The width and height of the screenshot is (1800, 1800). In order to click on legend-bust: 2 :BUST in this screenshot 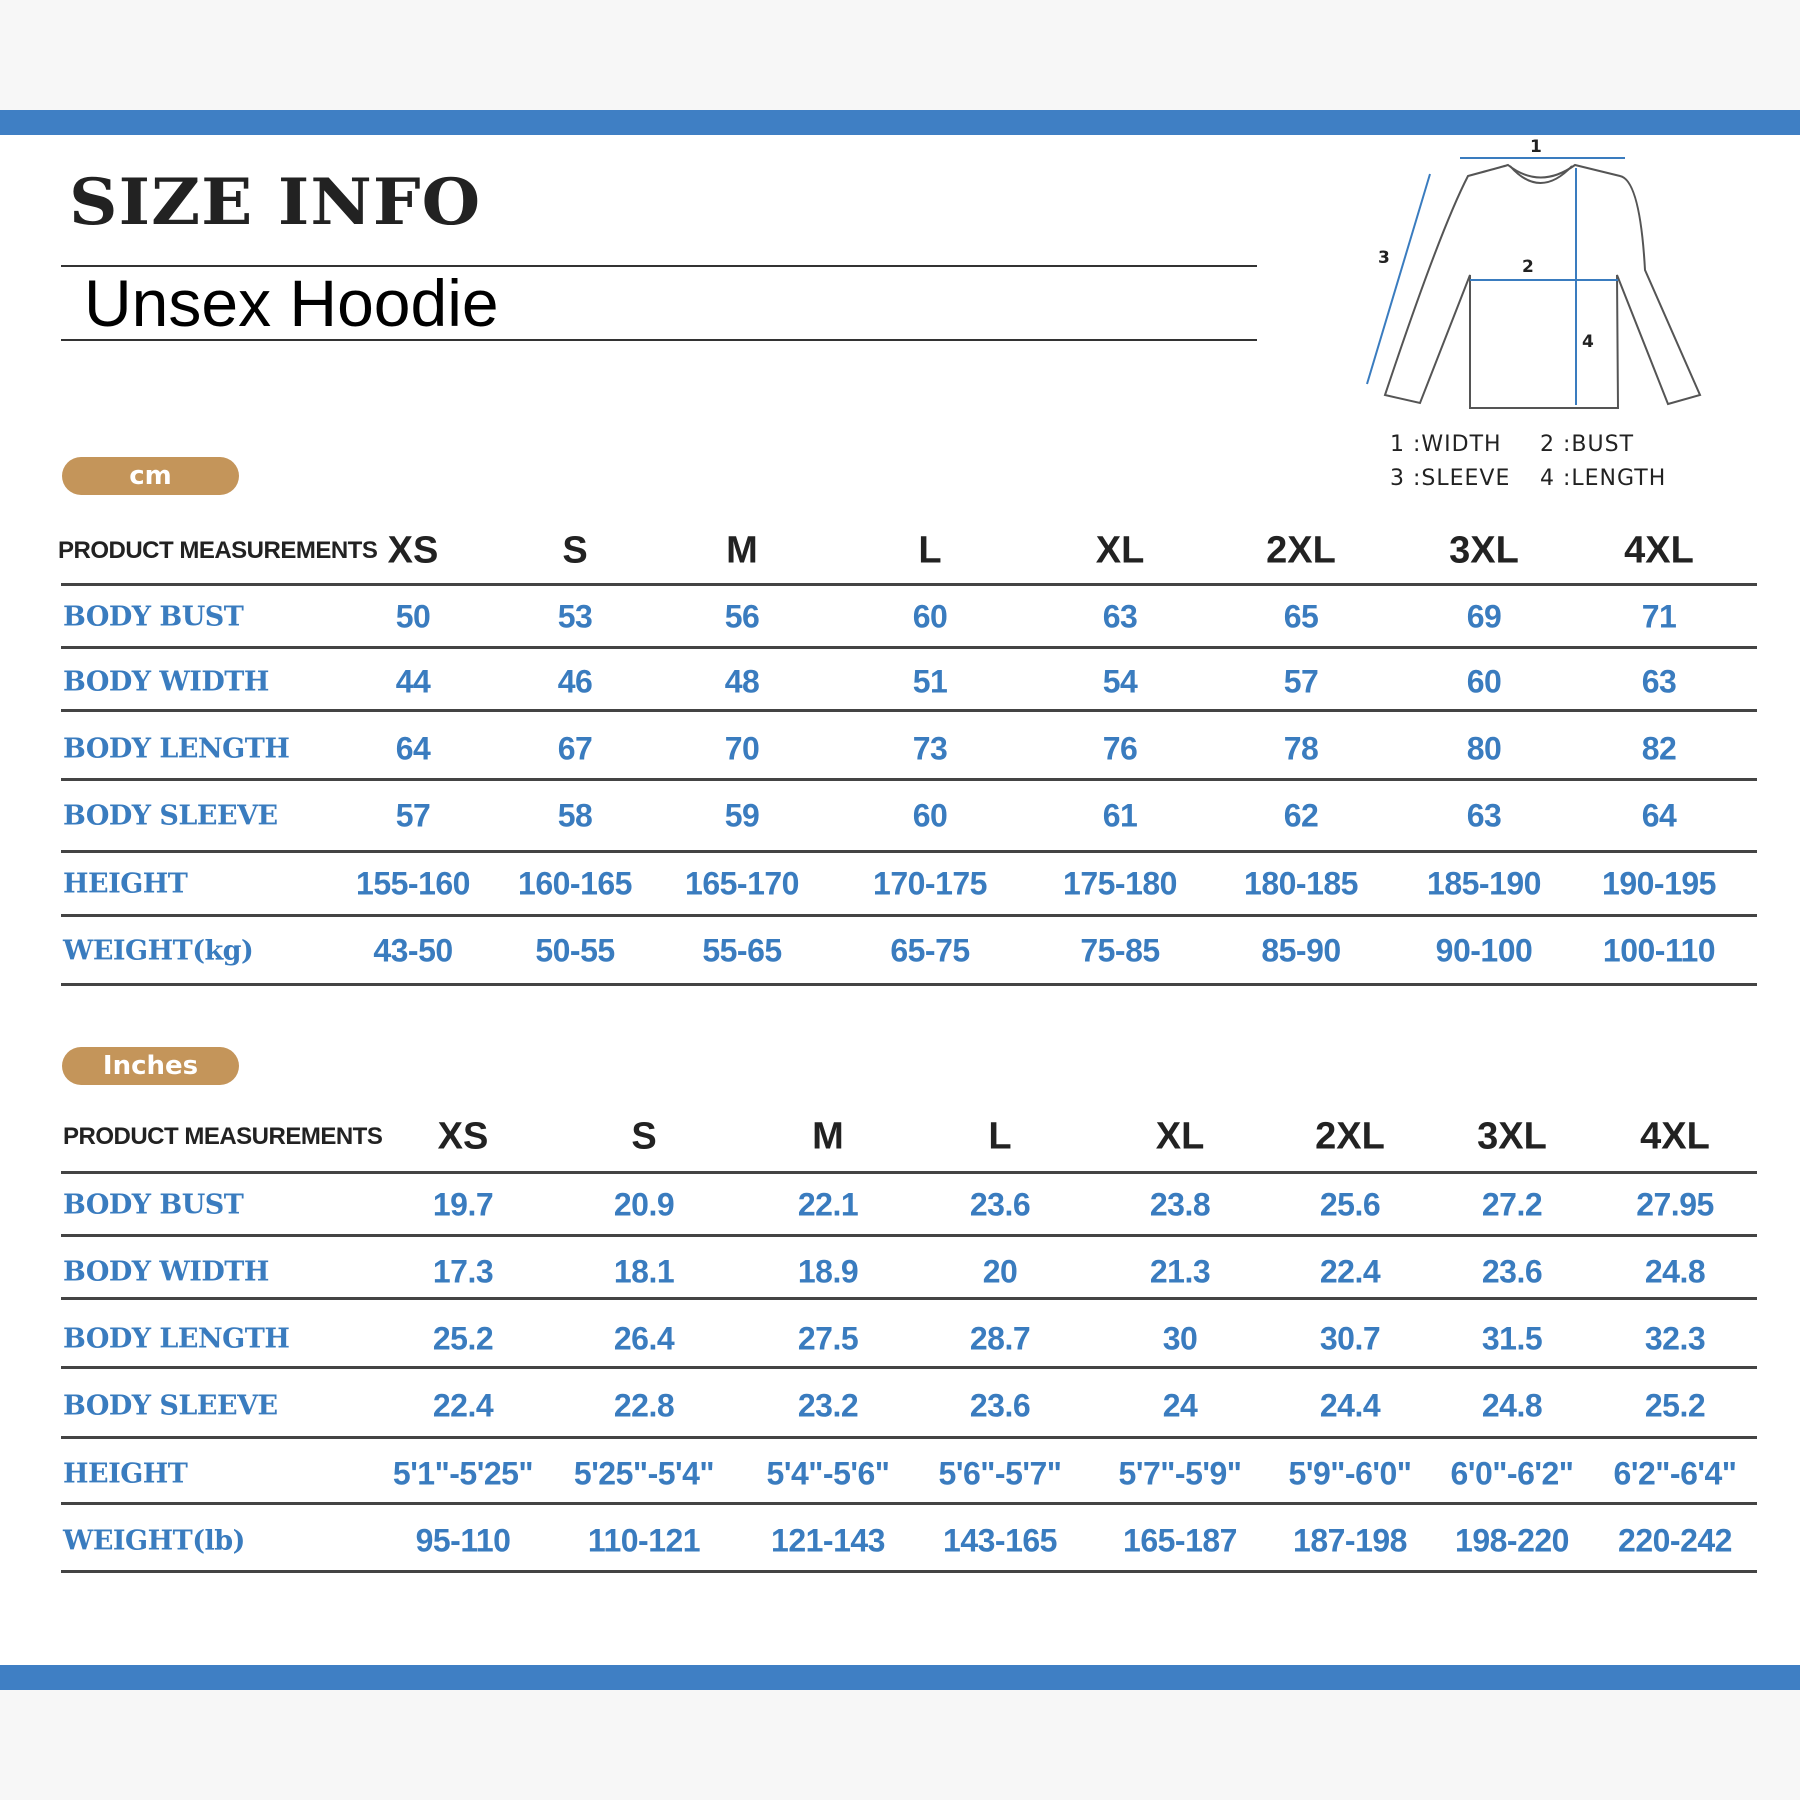, I will do `click(1587, 444)`.